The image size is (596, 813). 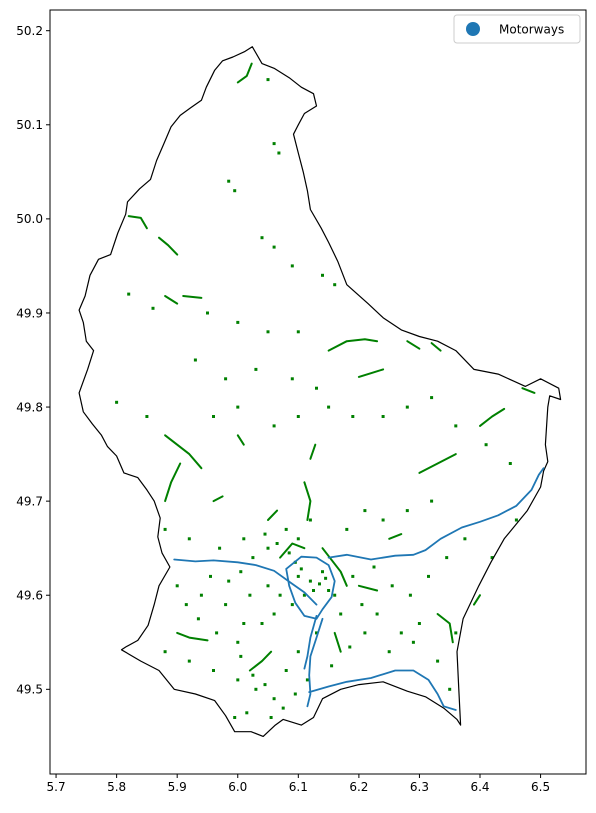 I want to click on y-tick-label: 49.7, so click(x=29, y=501).